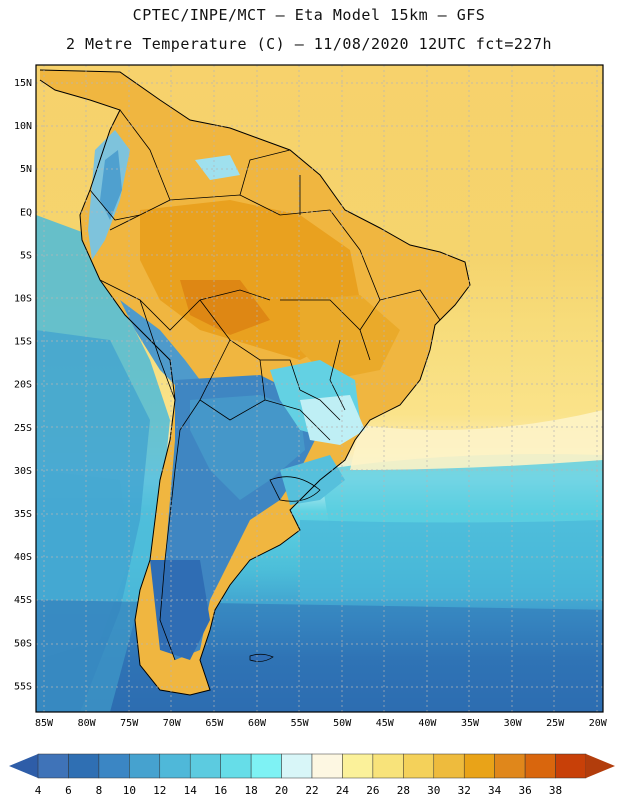 Image resolution: width=618 pixels, height=800 pixels. I want to click on colorbar-label: 34, so click(495, 790).